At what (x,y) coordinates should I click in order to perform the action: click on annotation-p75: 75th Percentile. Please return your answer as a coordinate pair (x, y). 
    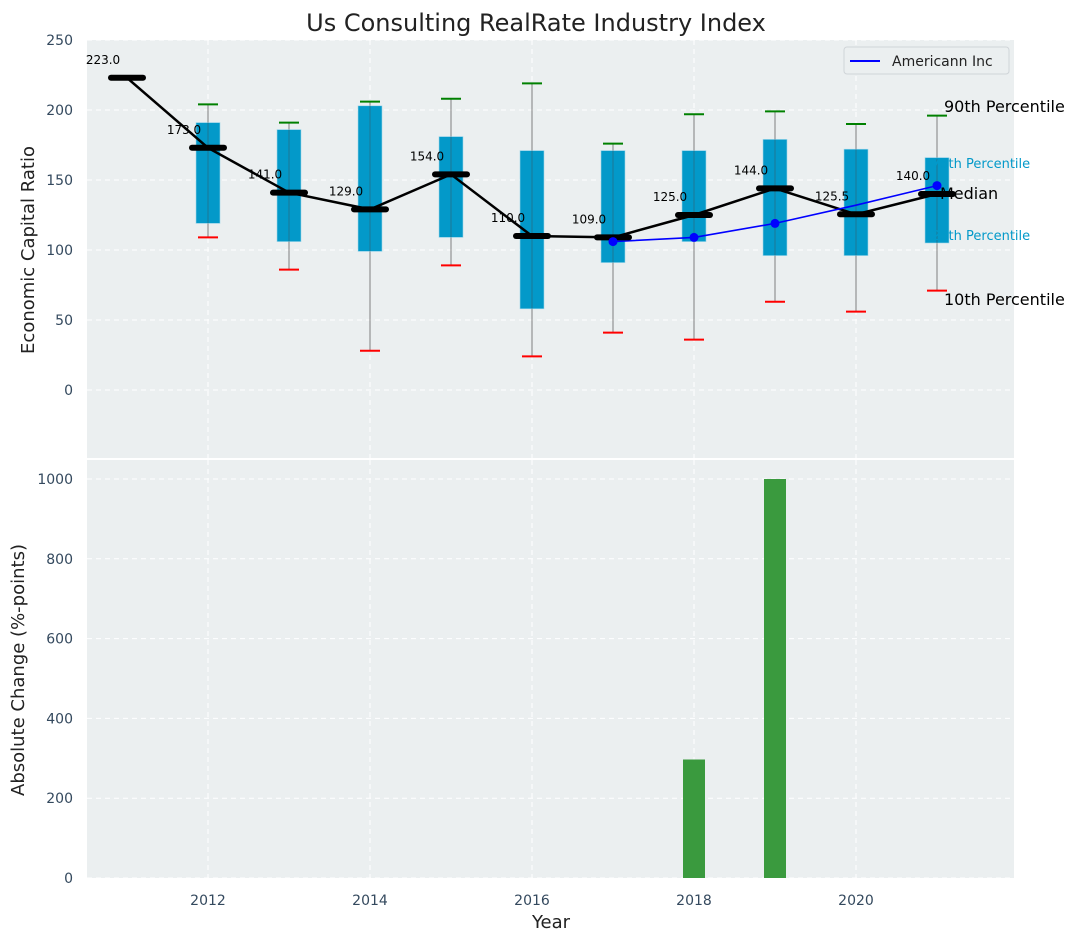
    Looking at the image, I should click on (981, 164).